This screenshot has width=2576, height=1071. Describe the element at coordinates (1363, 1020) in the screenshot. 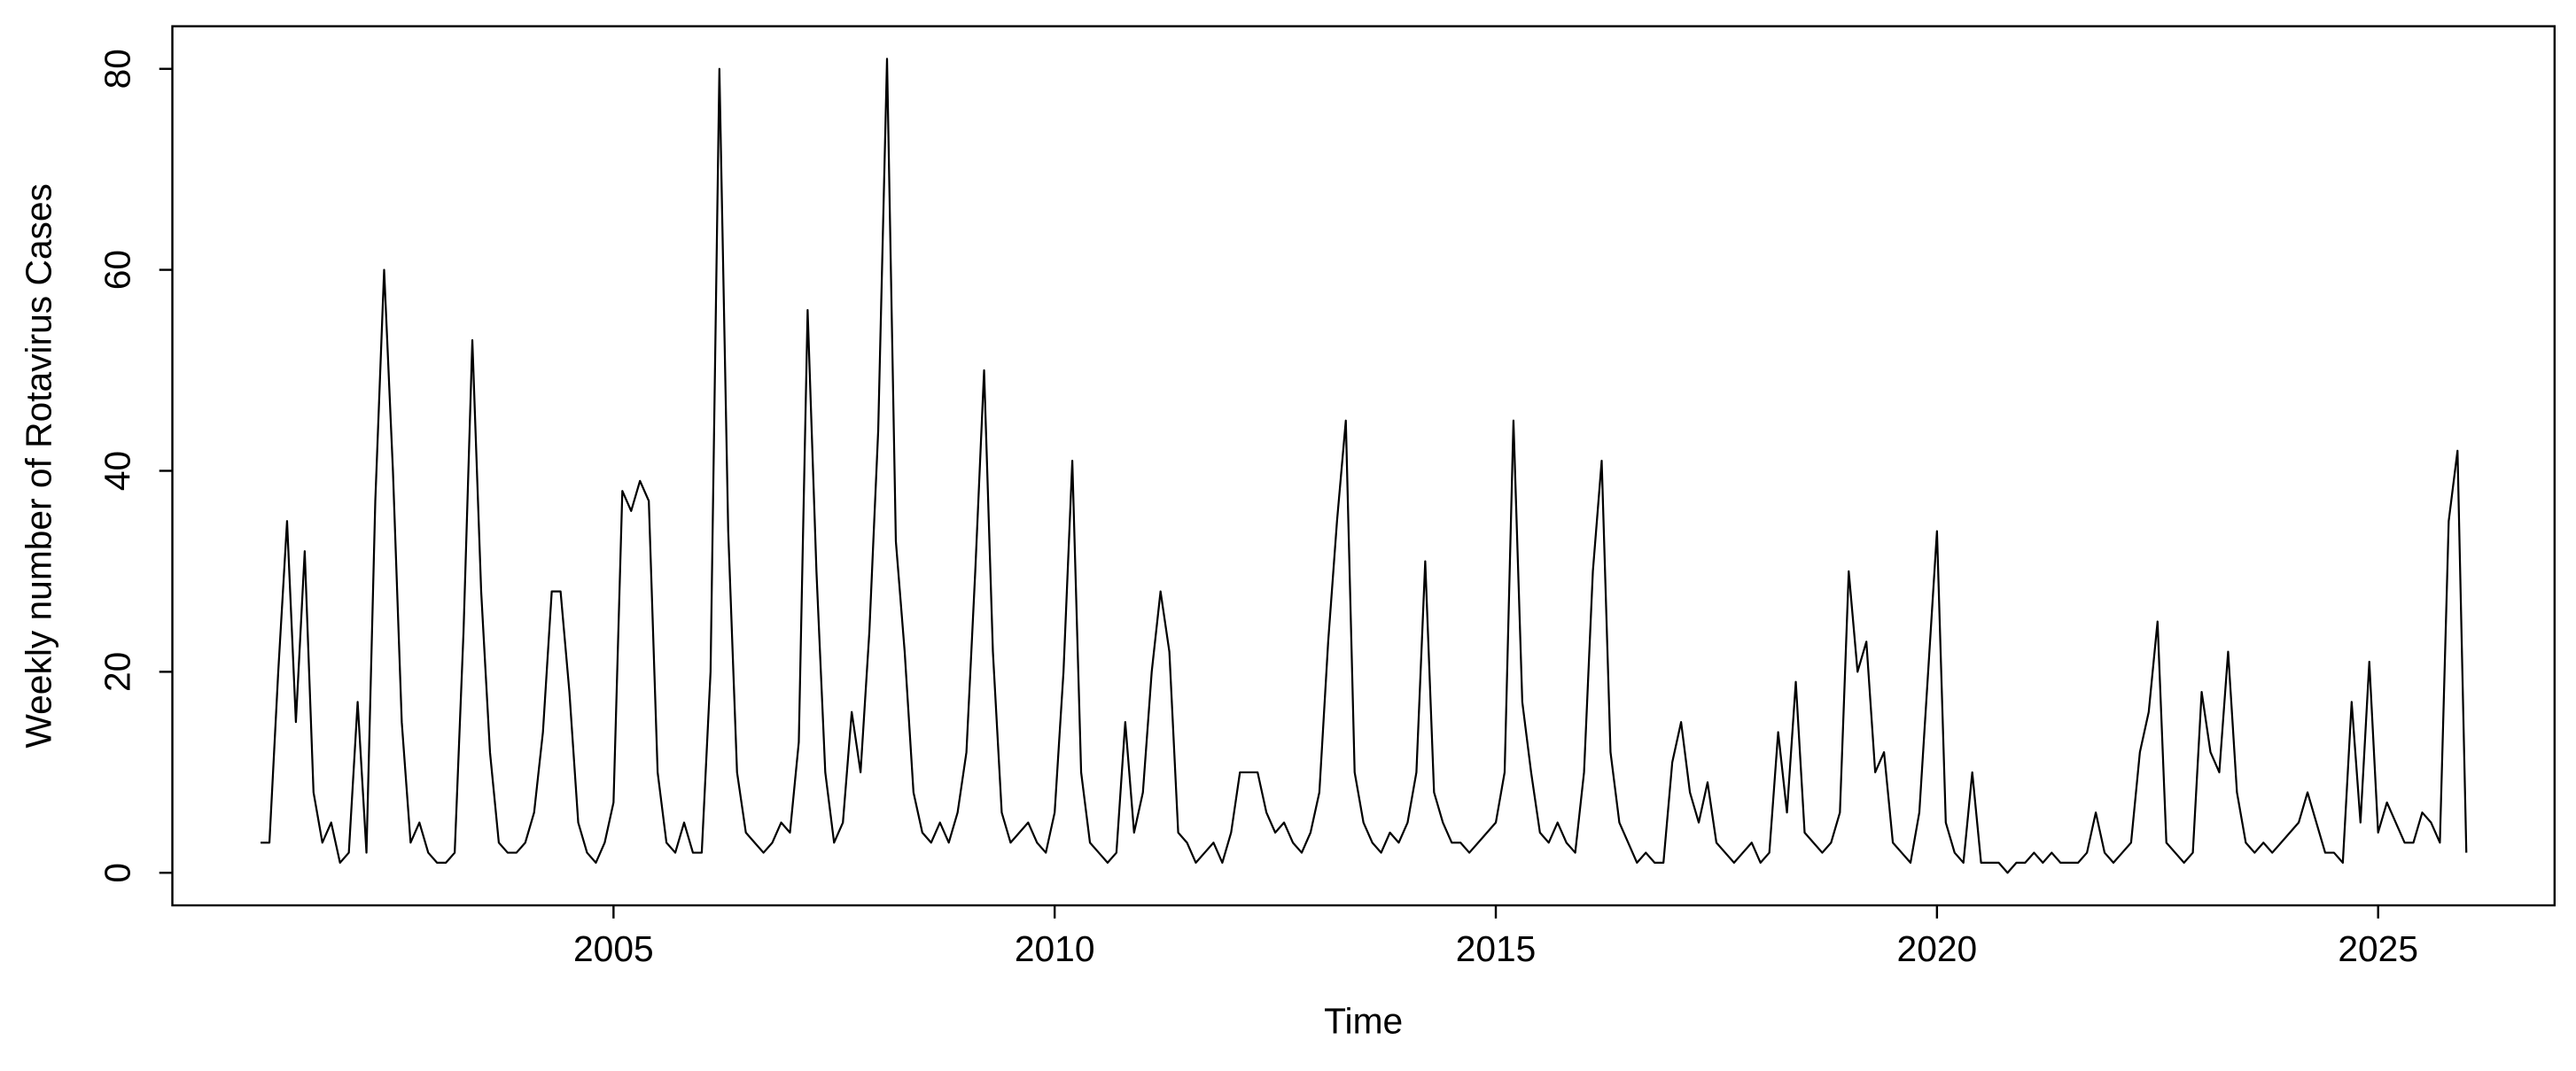

I see `x-axis-label: Time` at that location.